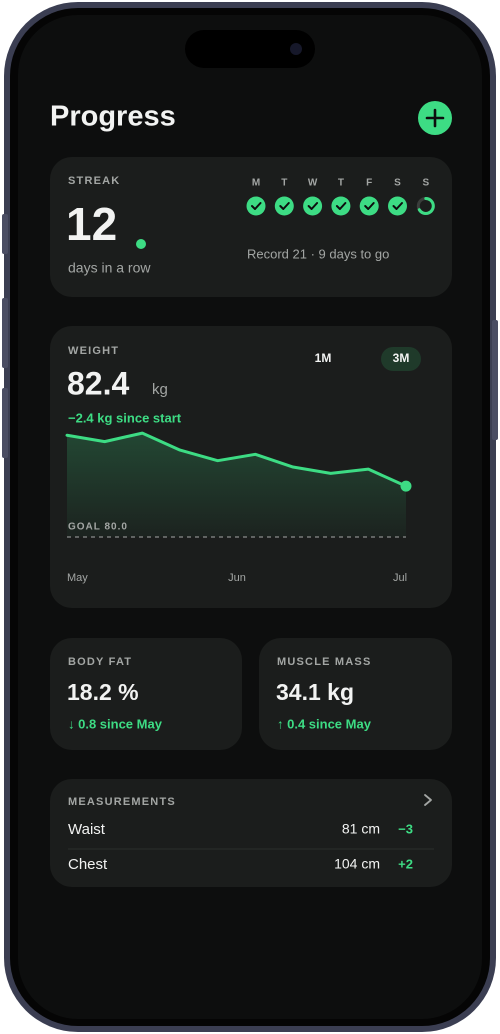 Image resolution: width=500 pixels, height=1034 pixels. What do you see at coordinates (357, 864) in the screenshot?
I see `measurement-value: 104 cm` at bounding box center [357, 864].